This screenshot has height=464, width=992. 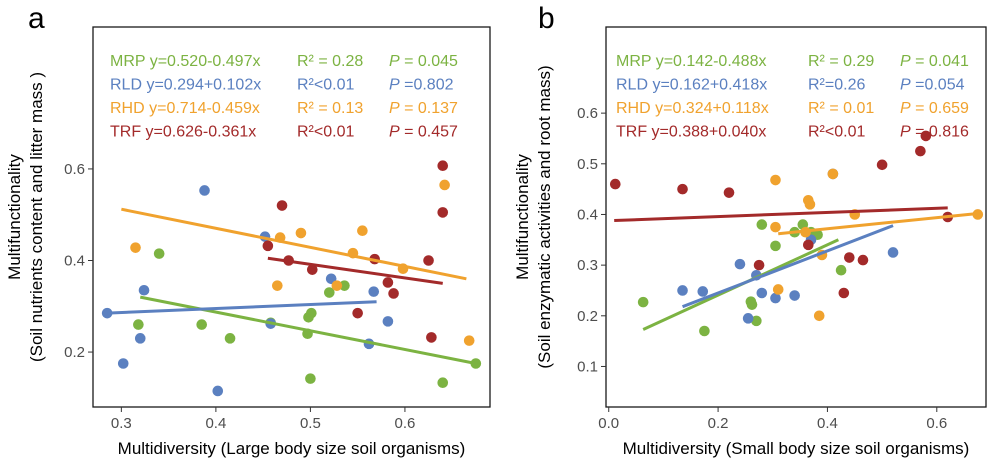 I want to click on legend-p: P = 0.659, so click(x=934, y=108).